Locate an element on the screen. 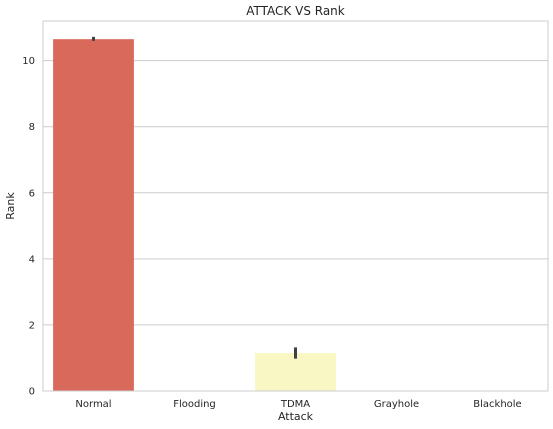 The width and height of the screenshot is (553, 429). x-tick-label: TDMA is located at coordinates (295, 404).